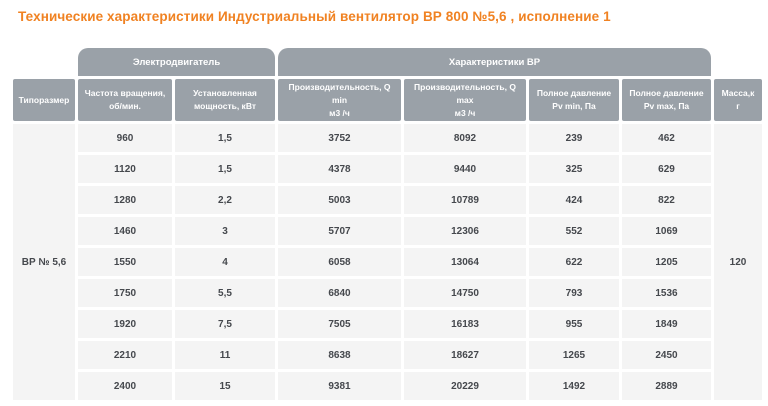  I want to click on column-header-capacity-qmin: Производительность, Q min м3 /ч, so click(339, 100).